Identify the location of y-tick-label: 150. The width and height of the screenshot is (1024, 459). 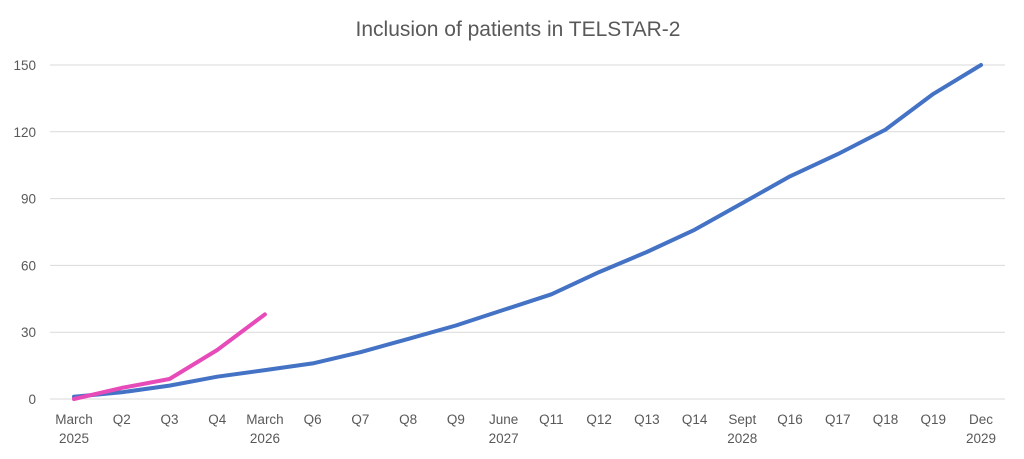
(24, 65).